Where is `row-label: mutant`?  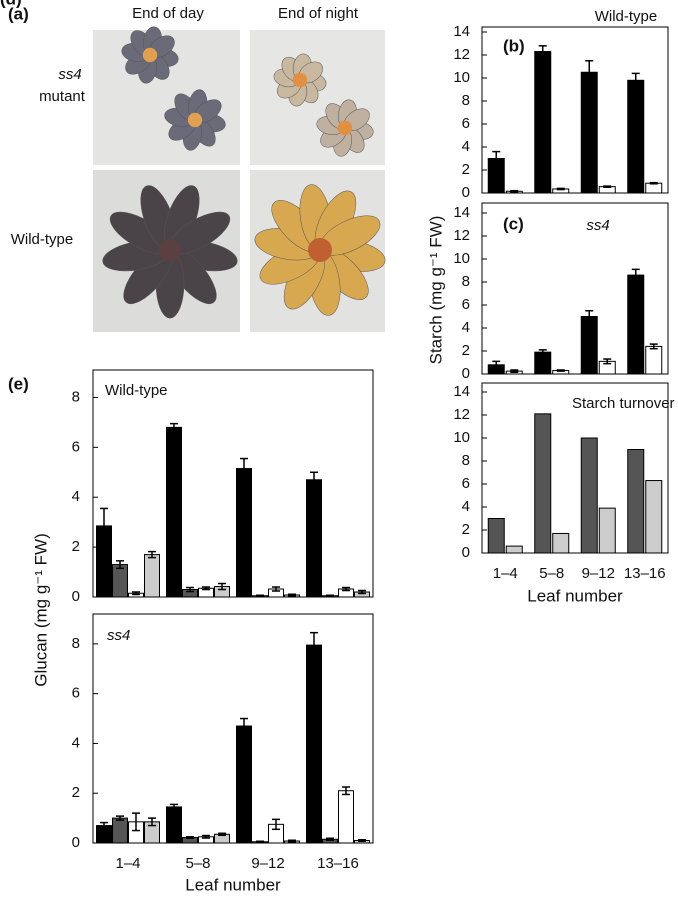
row-label: mutant is located at coordinates (62, 96).